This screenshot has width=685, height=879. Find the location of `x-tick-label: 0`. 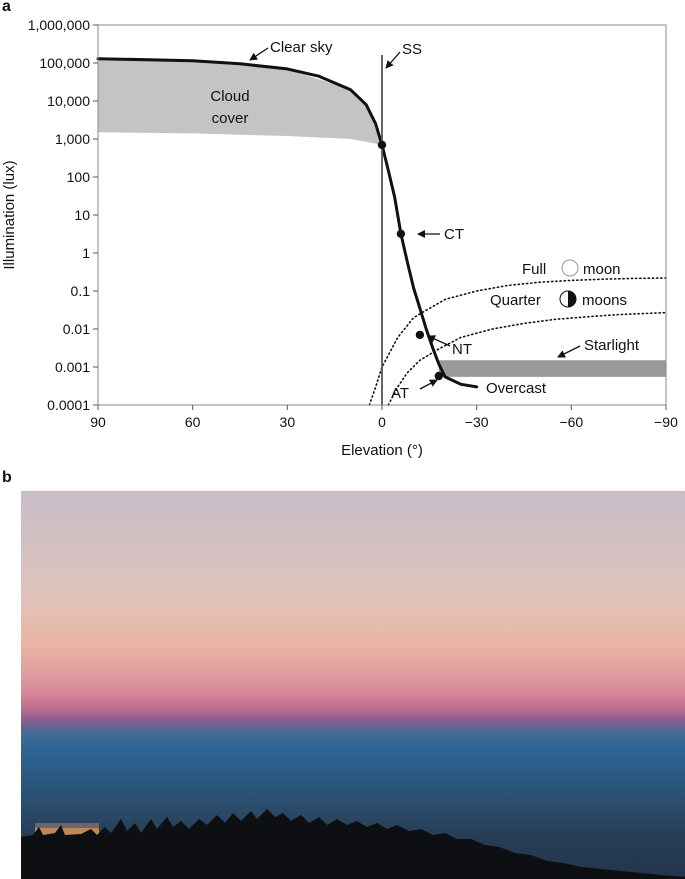

x-tick-label: 0 is located at coordinates (382, 422).